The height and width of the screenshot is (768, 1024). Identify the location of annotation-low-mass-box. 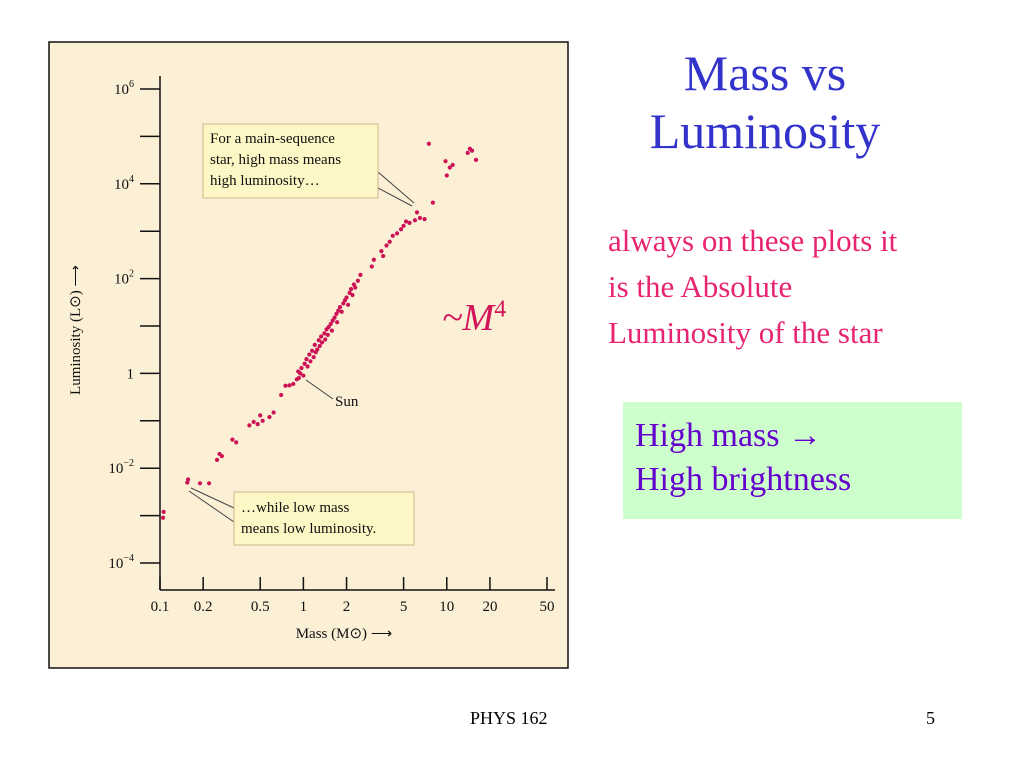
(324, 518).